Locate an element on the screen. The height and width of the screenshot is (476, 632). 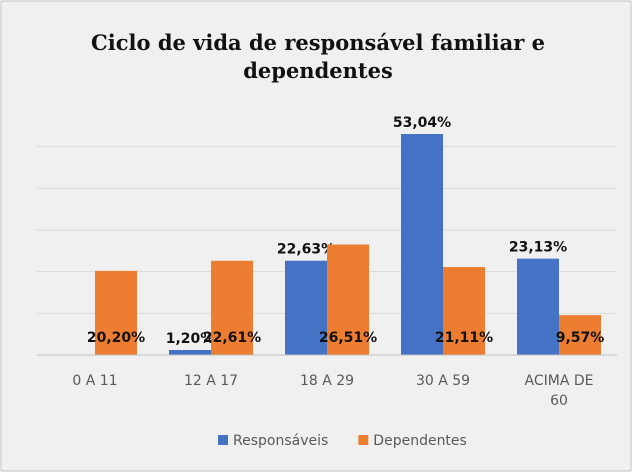
data-label: 20,20% is located at coordinates (116, 338).